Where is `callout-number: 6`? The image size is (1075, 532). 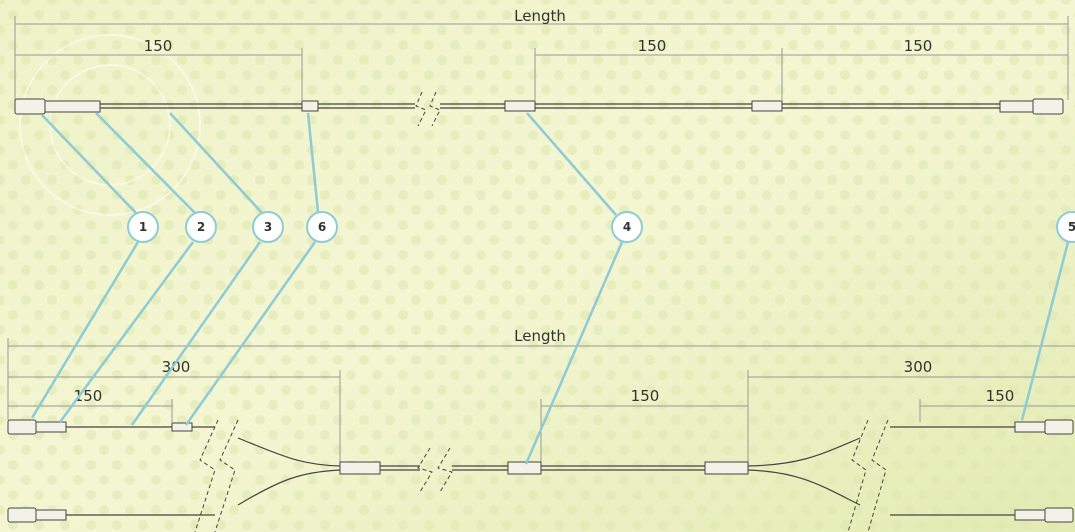 callout-number: 6 is located at coordinates (322, 227).